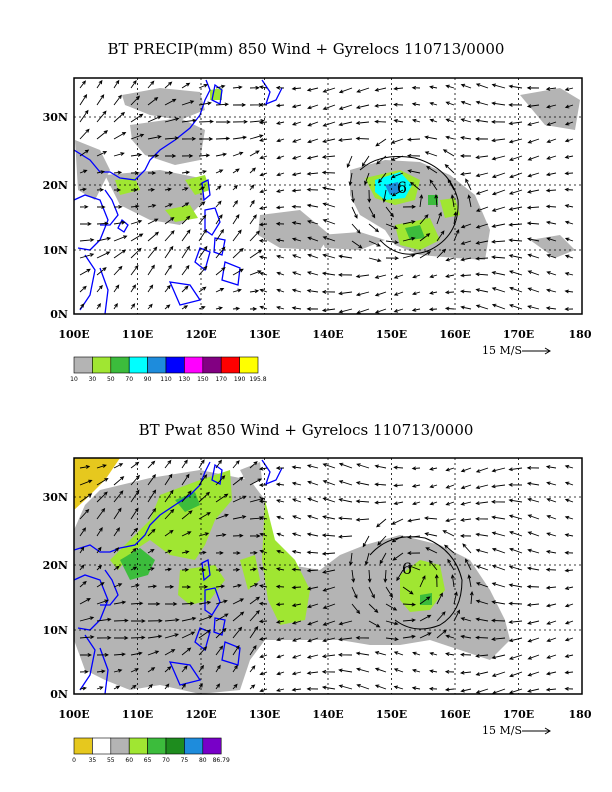 This screenshot has width=612, height=792. Describe the element at coordinates (402, 187) in the screenshot. I see `panel1-storm-marker: 6` at that location.